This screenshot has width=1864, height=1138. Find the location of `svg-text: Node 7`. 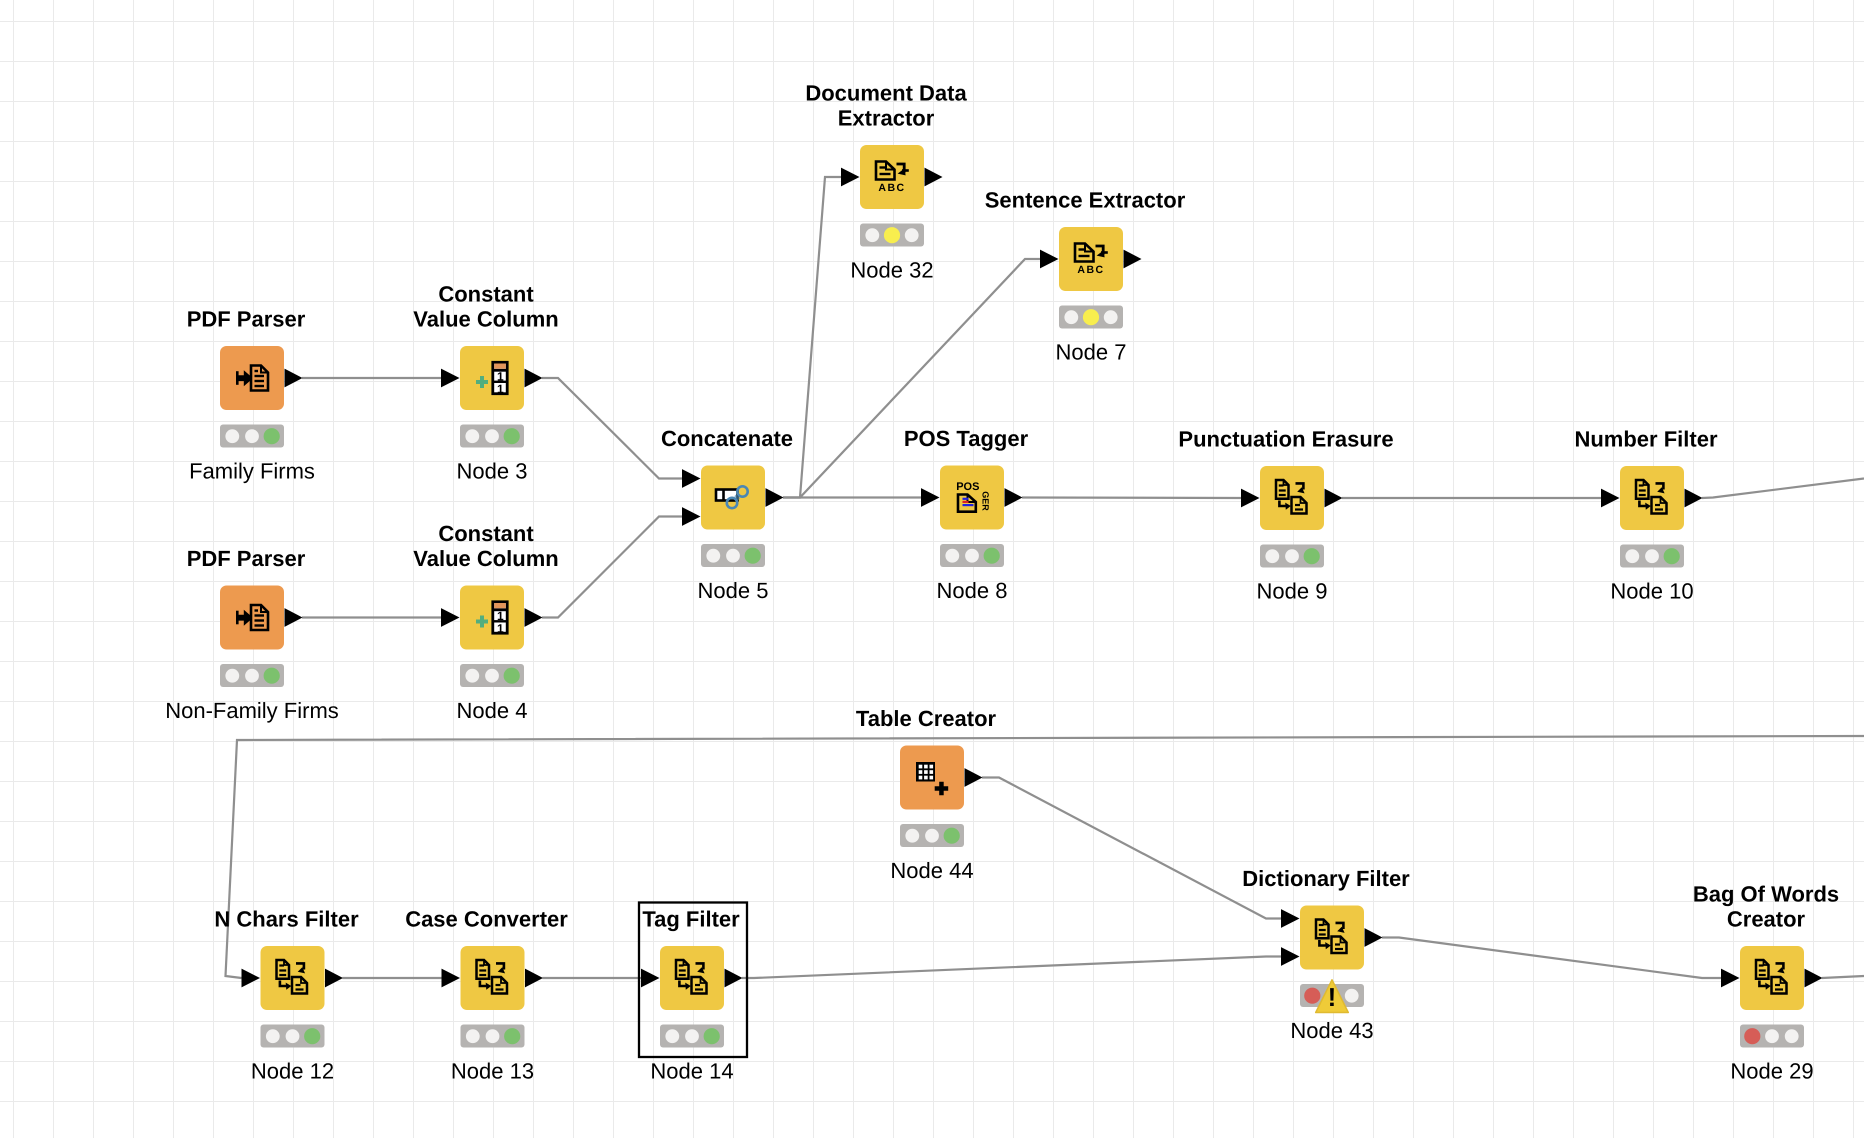

svg-text: Node 7 is located at coordinates (1091, 352).